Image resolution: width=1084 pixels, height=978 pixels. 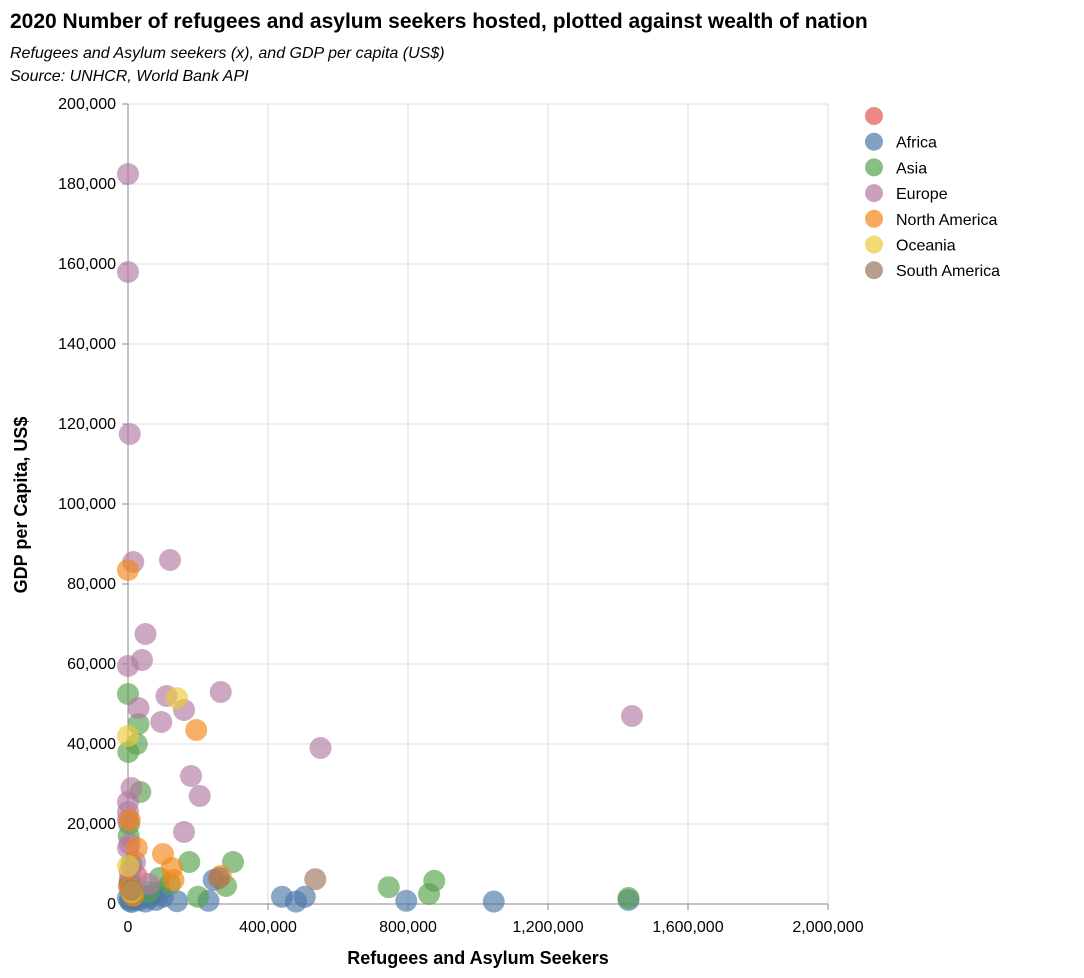 What do you see at coordinates (128, 927) in the screenshot?
I see `x-tick-label: 0` at bounding box center [128, 927].